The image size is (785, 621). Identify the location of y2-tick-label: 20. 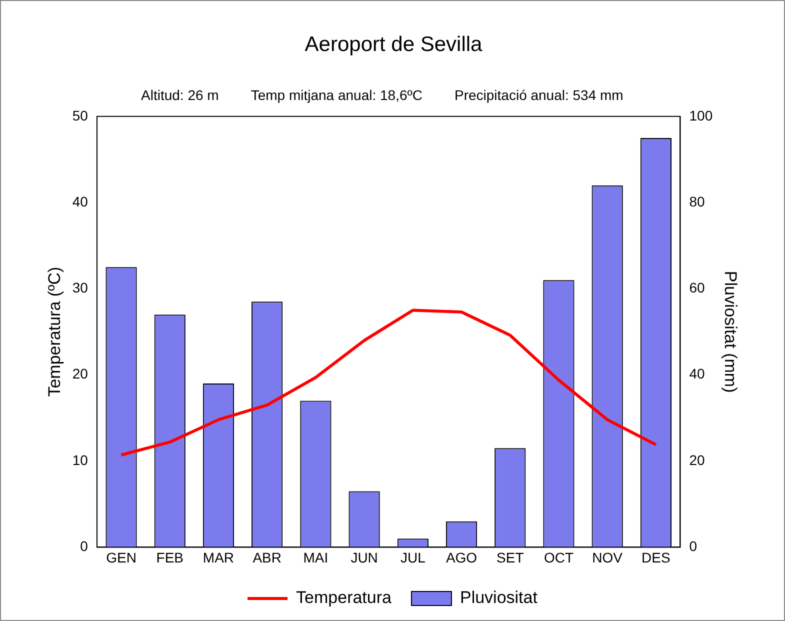
(697, 460).